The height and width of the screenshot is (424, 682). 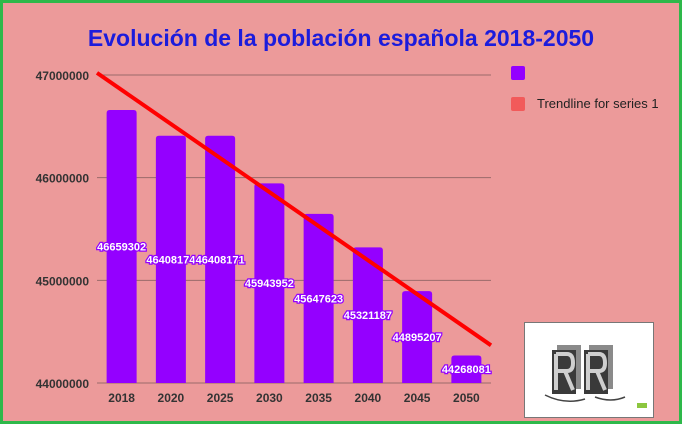 I want to click on x-tick-label: 2025, so click(x=220, y=398).